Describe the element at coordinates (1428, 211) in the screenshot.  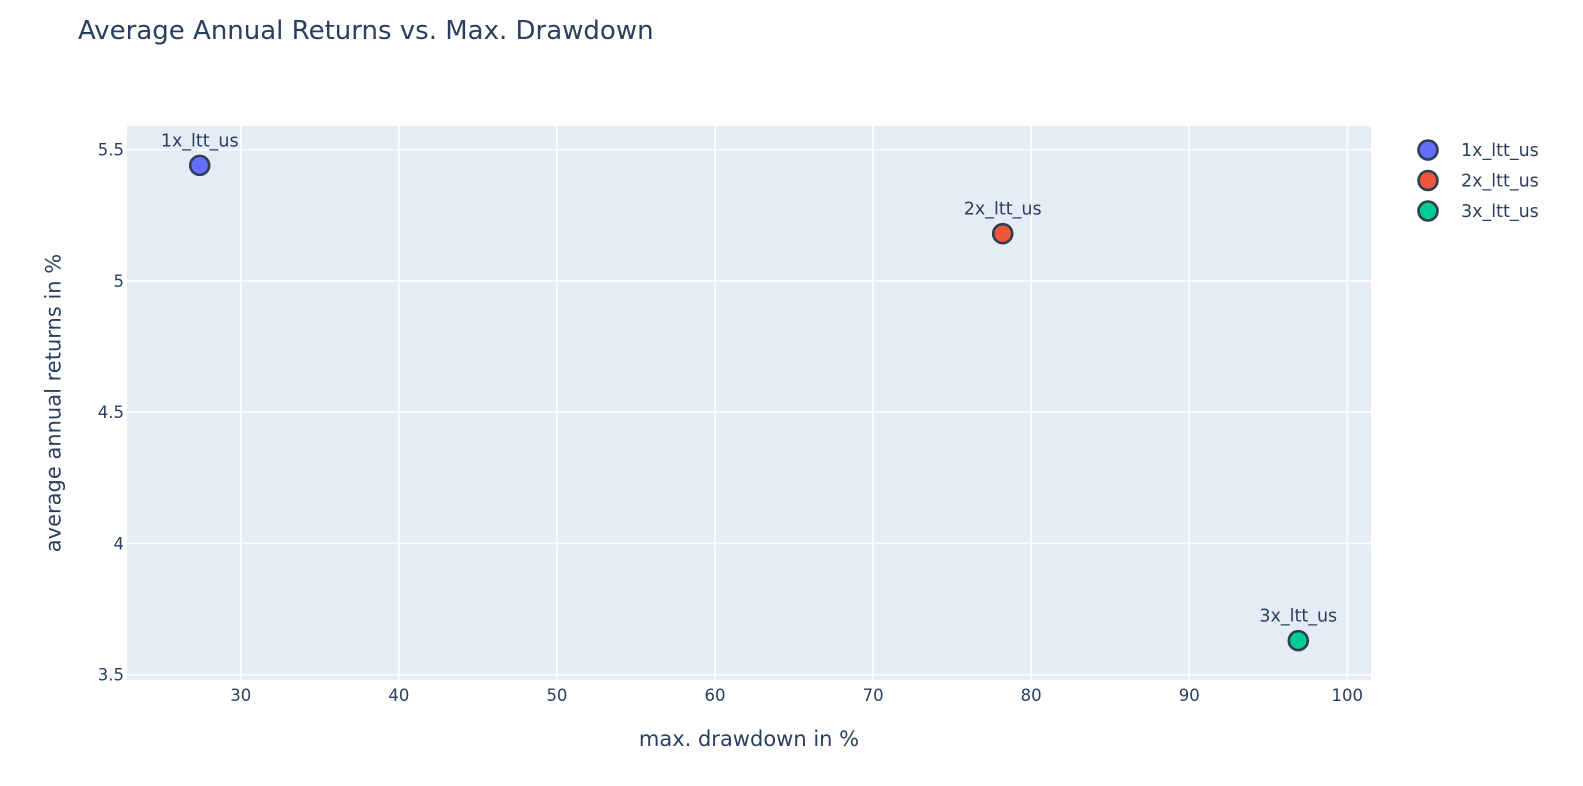
I see `legend-marker-3x_ltt_us` at that location.